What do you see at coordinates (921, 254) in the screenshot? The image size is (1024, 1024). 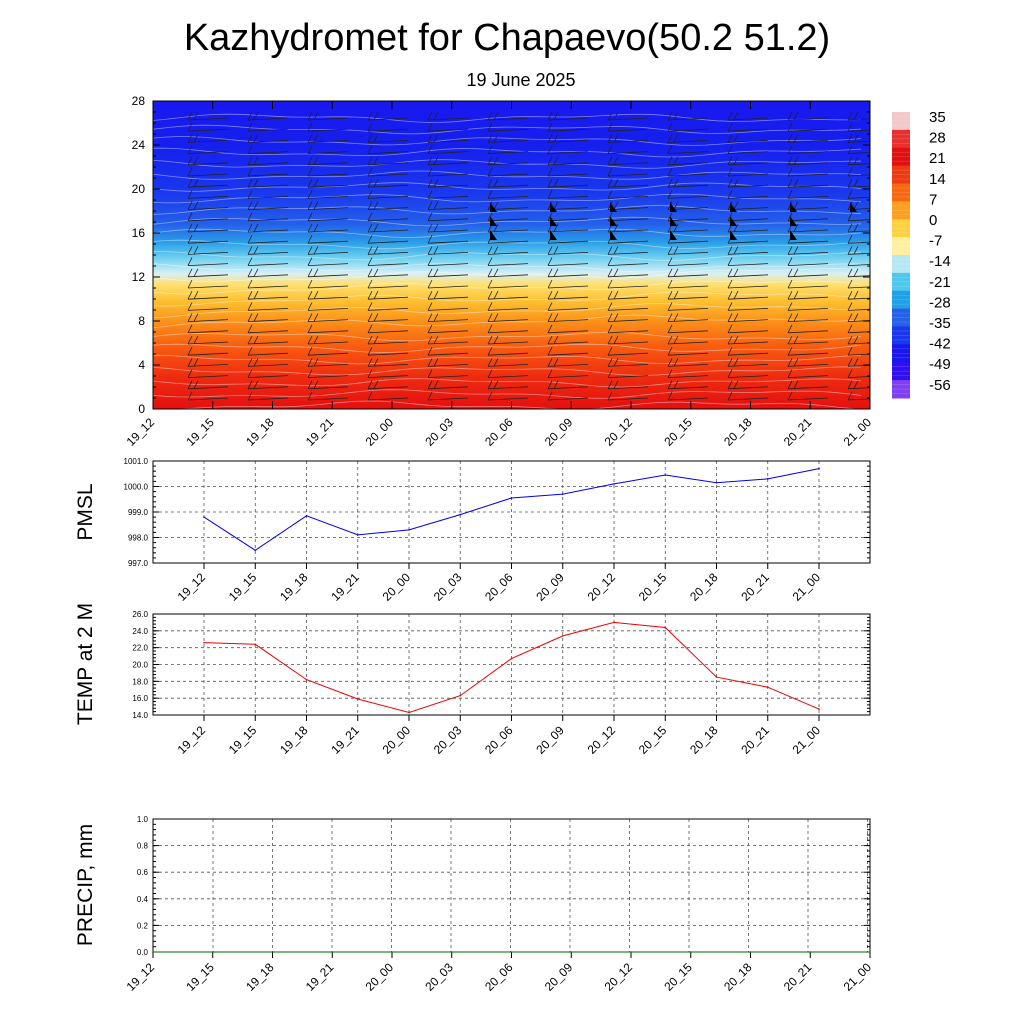 I see `colorbar: 35 28 21 14 7 0 -7 -14 -21 -28 -35 -42 -49 -56` at bounding box center [921, 254].